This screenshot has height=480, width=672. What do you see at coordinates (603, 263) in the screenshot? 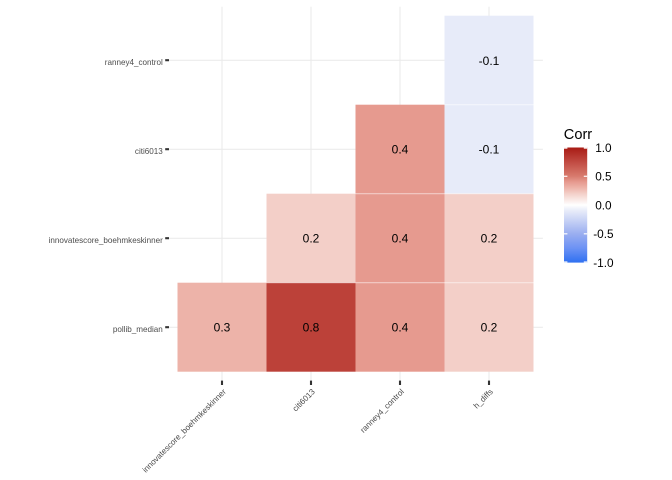
I see `svg-text: -1.0` at bounding box center [603, 263].